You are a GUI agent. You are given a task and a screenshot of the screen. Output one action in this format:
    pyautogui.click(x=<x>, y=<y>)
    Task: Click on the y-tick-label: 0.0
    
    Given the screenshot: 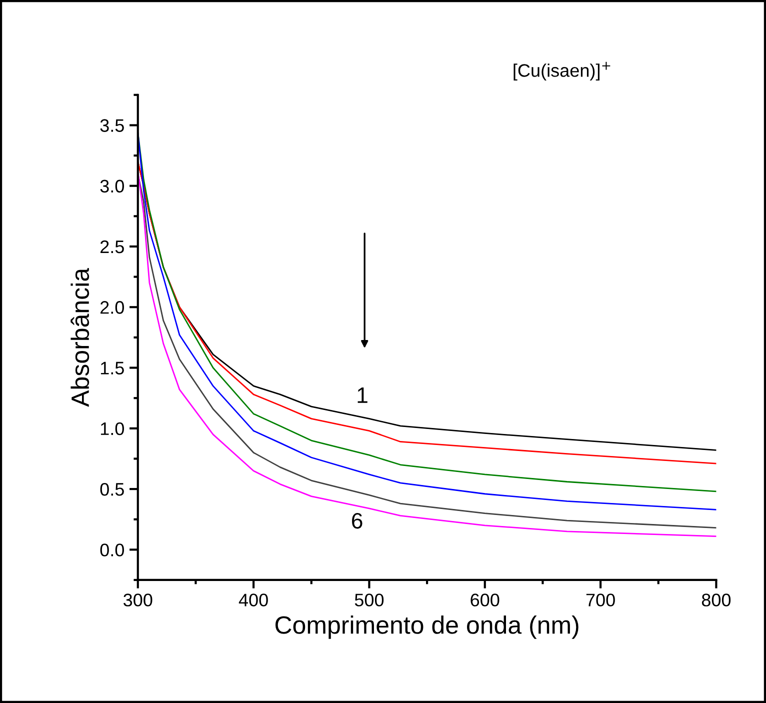 What is the action you would take?
    pyautogui.click(x=112, y=550)
    